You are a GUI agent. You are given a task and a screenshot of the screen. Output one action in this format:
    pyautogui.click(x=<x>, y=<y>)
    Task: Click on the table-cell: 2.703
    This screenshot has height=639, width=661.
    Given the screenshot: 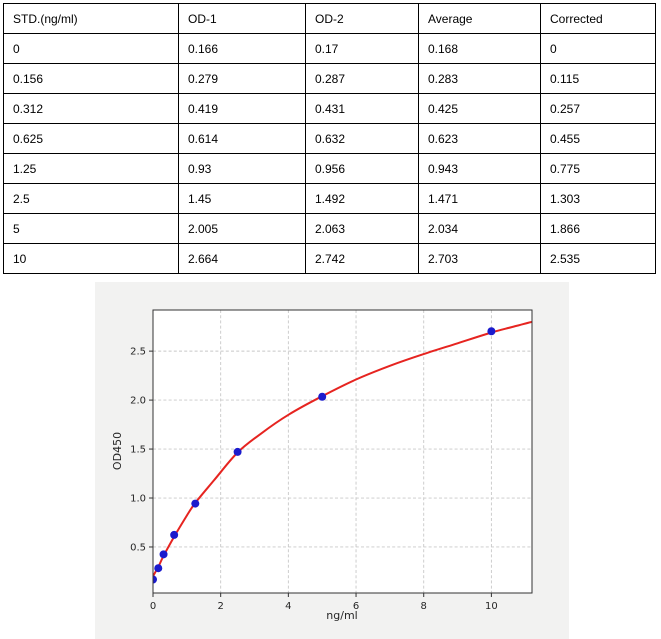 What is the action you would take?
    pyautogui.click(x=479, y=258)
    